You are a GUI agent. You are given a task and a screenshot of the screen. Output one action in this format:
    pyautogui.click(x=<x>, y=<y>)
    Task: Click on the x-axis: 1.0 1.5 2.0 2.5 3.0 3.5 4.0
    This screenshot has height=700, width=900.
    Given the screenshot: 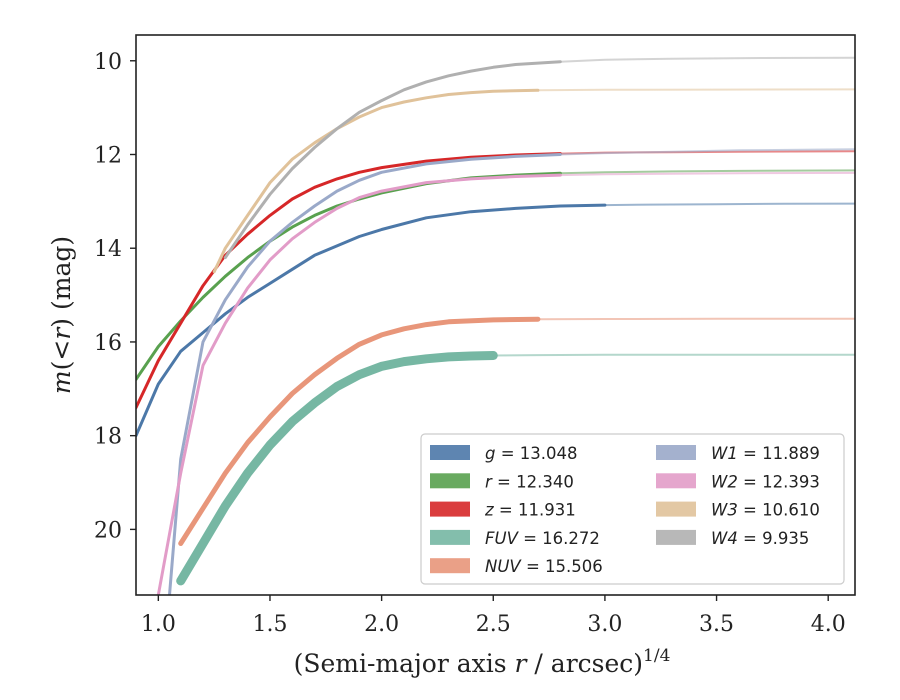 What is the action you would take?
    pyautogui.click(x=493, y=616)
    